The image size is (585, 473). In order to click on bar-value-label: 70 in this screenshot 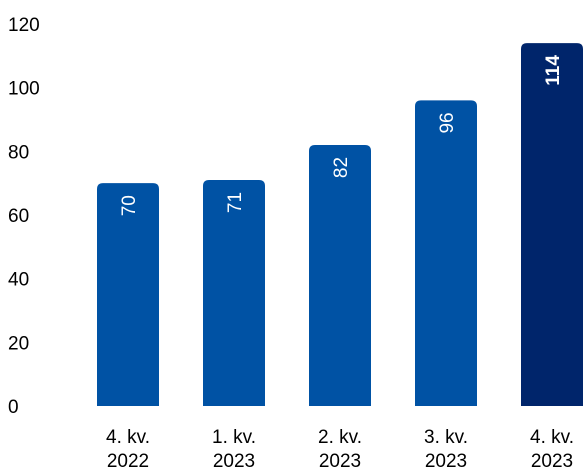, I will do `click(129, 205)`.